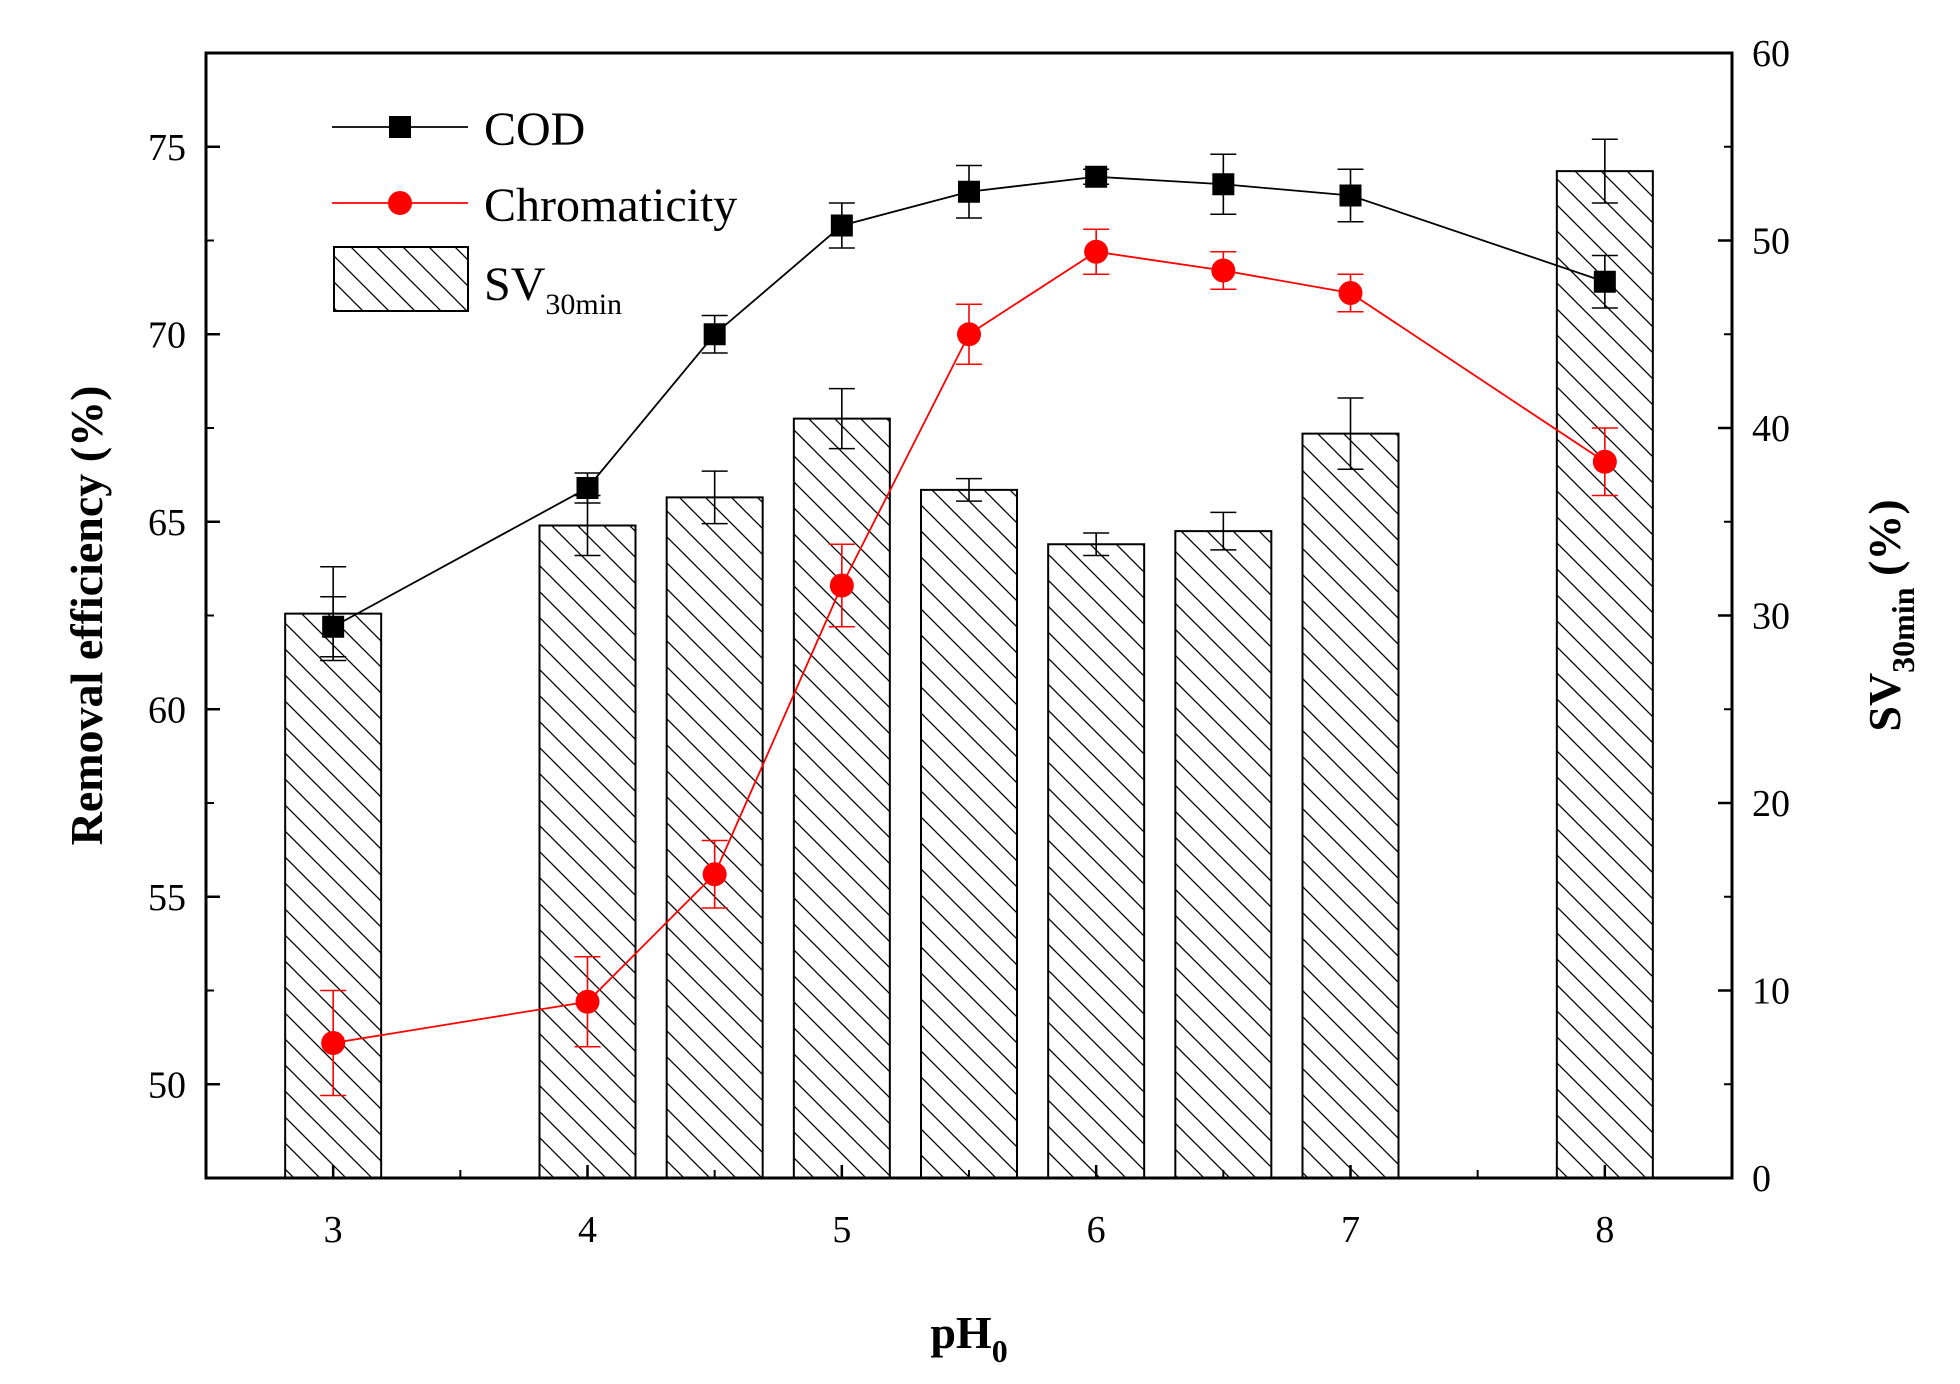 Image resolution: width=1960 pixels, height=1384 pixels. What do you see at coordinates (610, 205) in the screenshot?
I see `legend-chromaticity-label: Chromaticity` at bounding box center [610, 205].